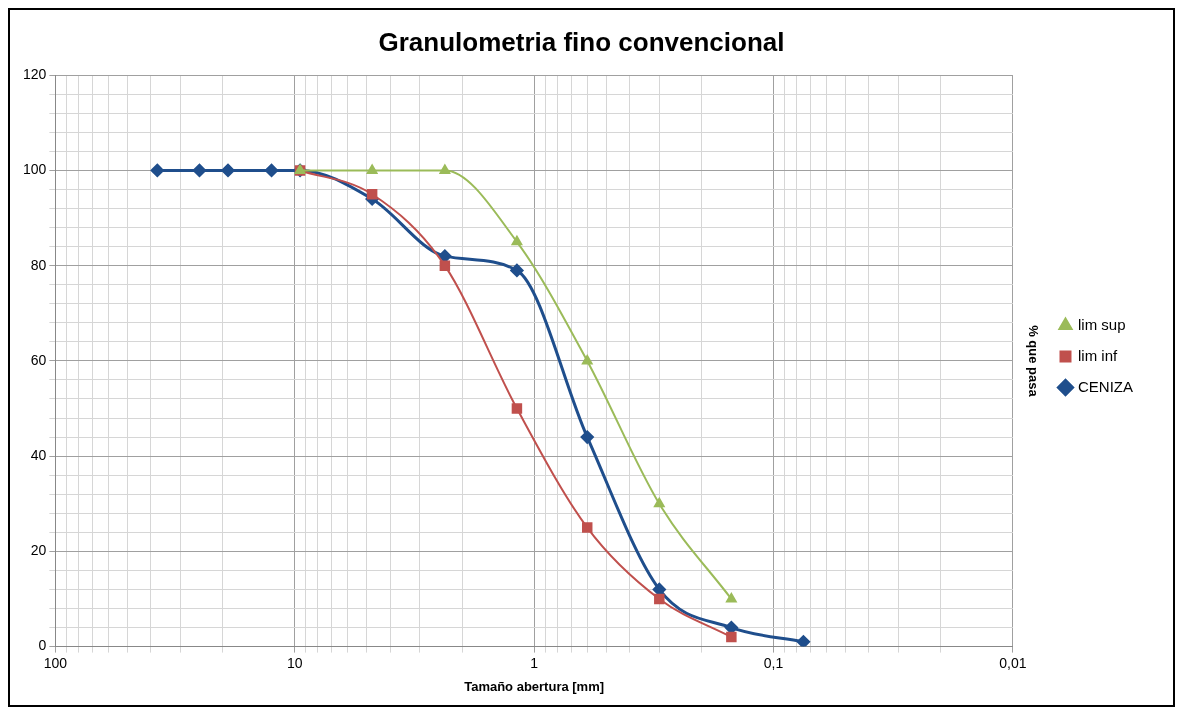 The width and height of the screenshot is (1183, 715). What do you see at coordinates (55, 662) in the screenshot?
I see `x-tick-label: 100` at bounding box center [55, 662].